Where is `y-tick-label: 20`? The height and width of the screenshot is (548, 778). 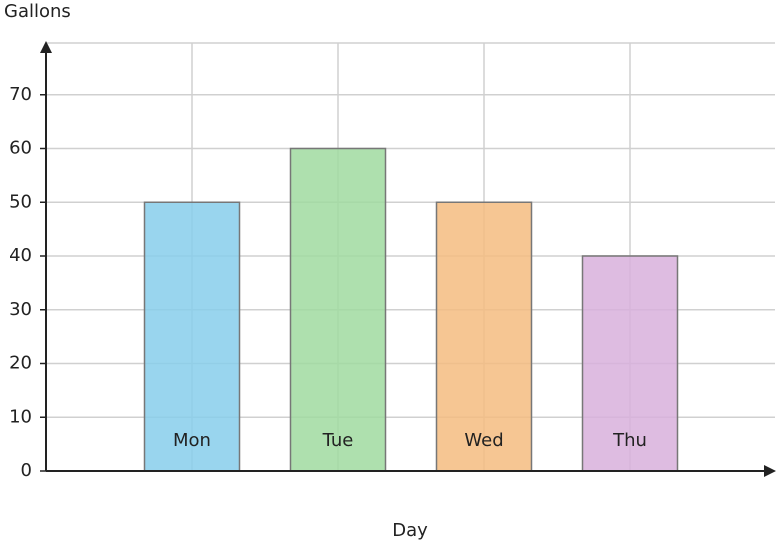 y-tick-label: 20 is located at coordinates (20, 363).